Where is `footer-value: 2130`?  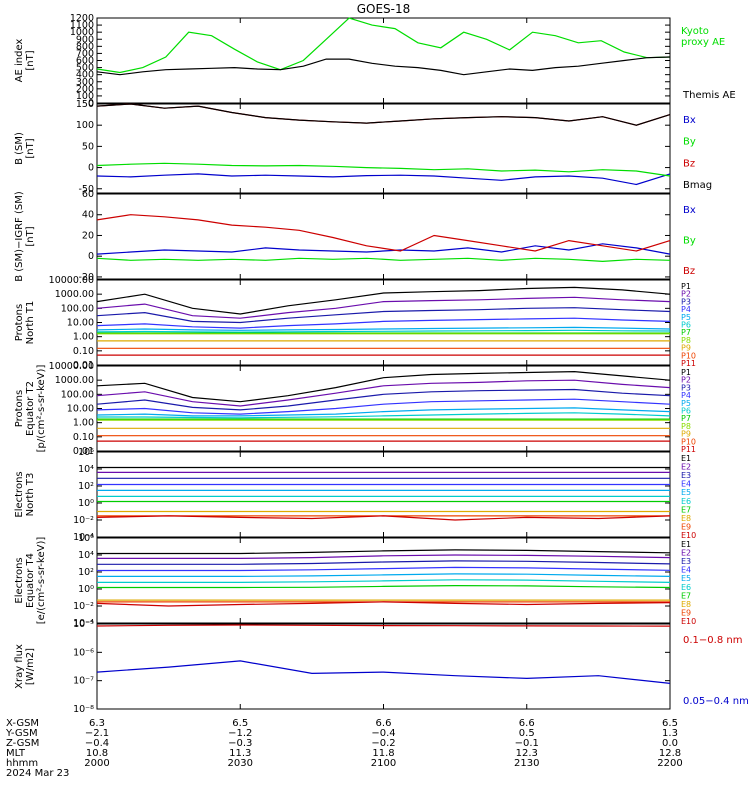
footer-value: 2130 is located at coordinates (526, 763).